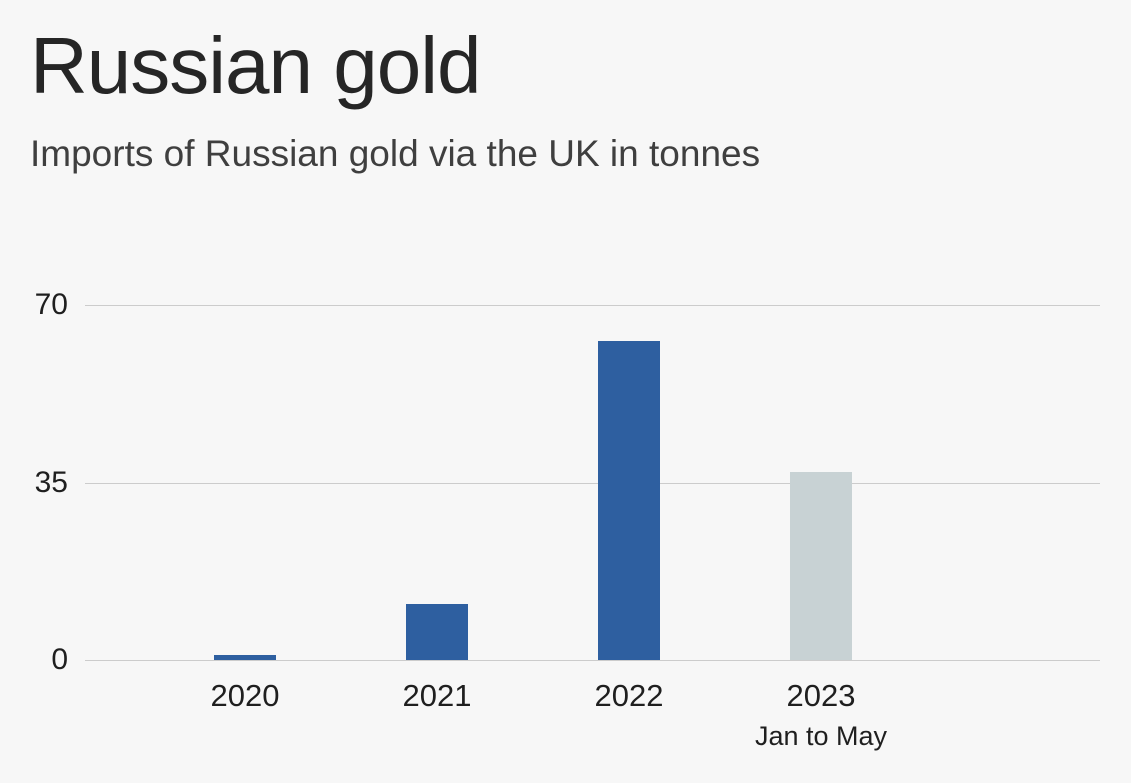  Describe the element at coordinates (821, 695) in the screenshot. I see `x-axis-label-2023: 2023` at that location.